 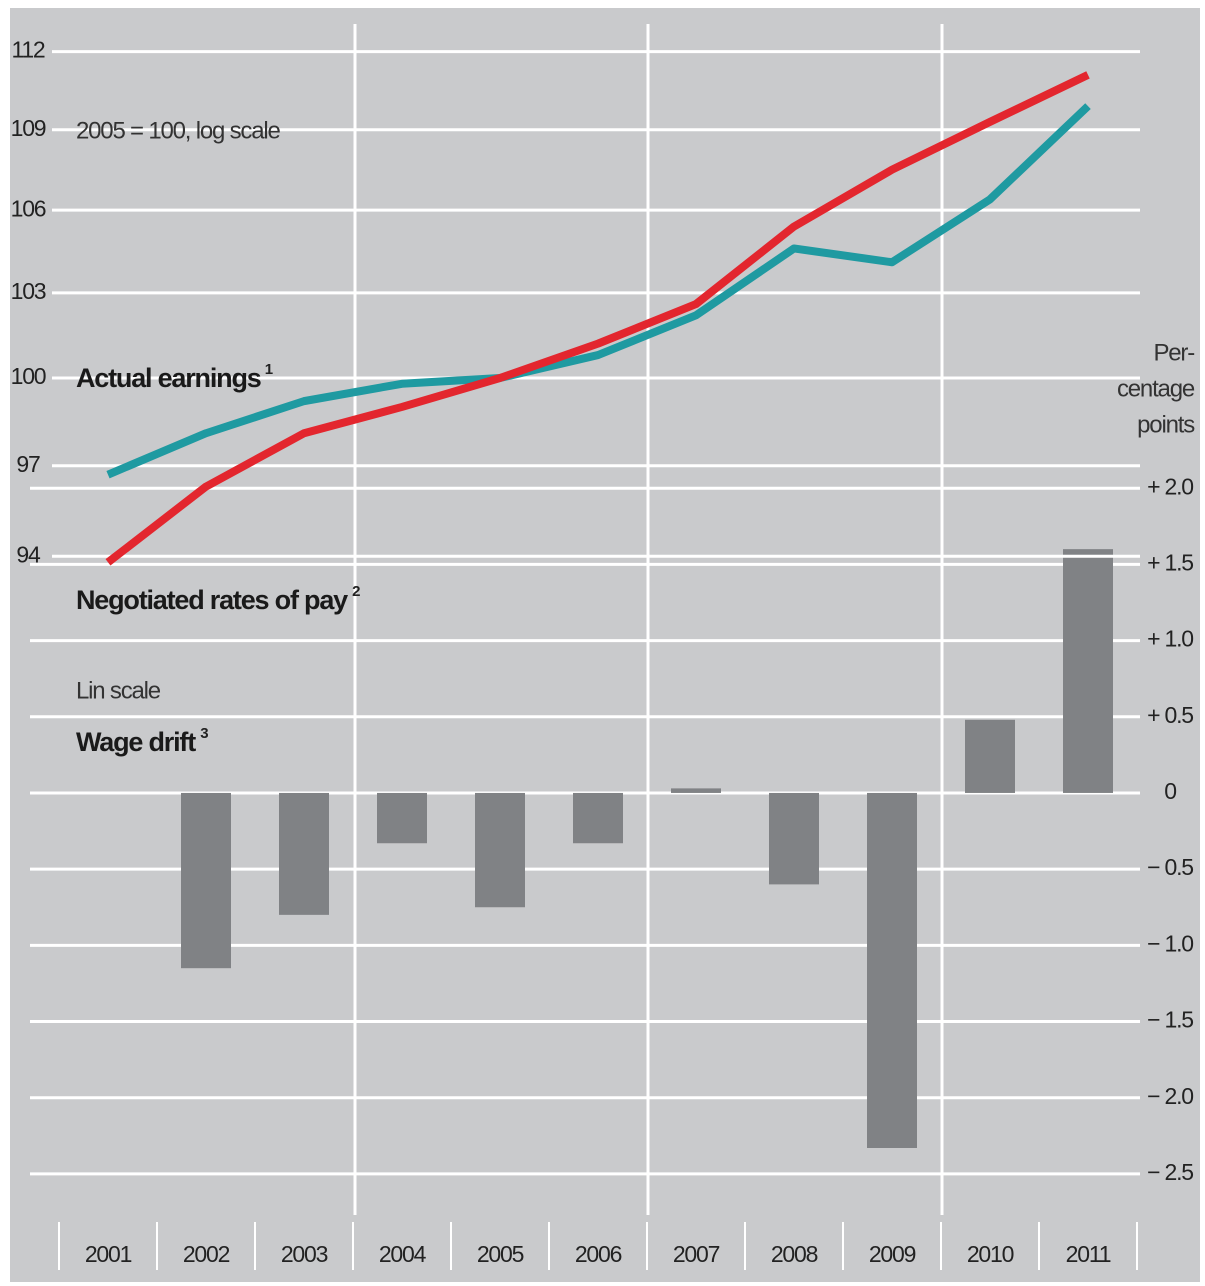 I want to click on y-tick-label: 106, so click(x=28, y=208).